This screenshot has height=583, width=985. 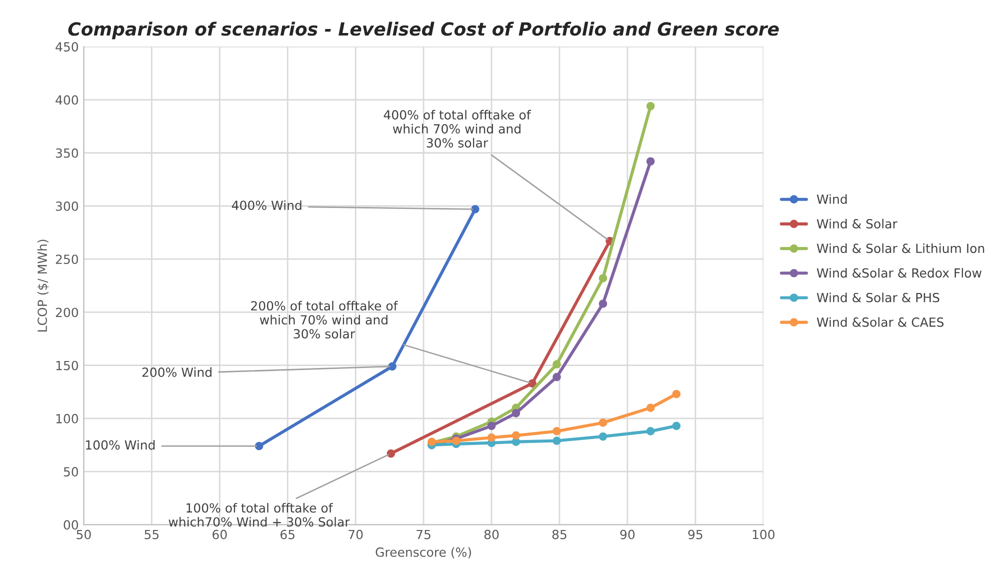 I want to click on x-tick-label: 55, so click(x=151, y=535).